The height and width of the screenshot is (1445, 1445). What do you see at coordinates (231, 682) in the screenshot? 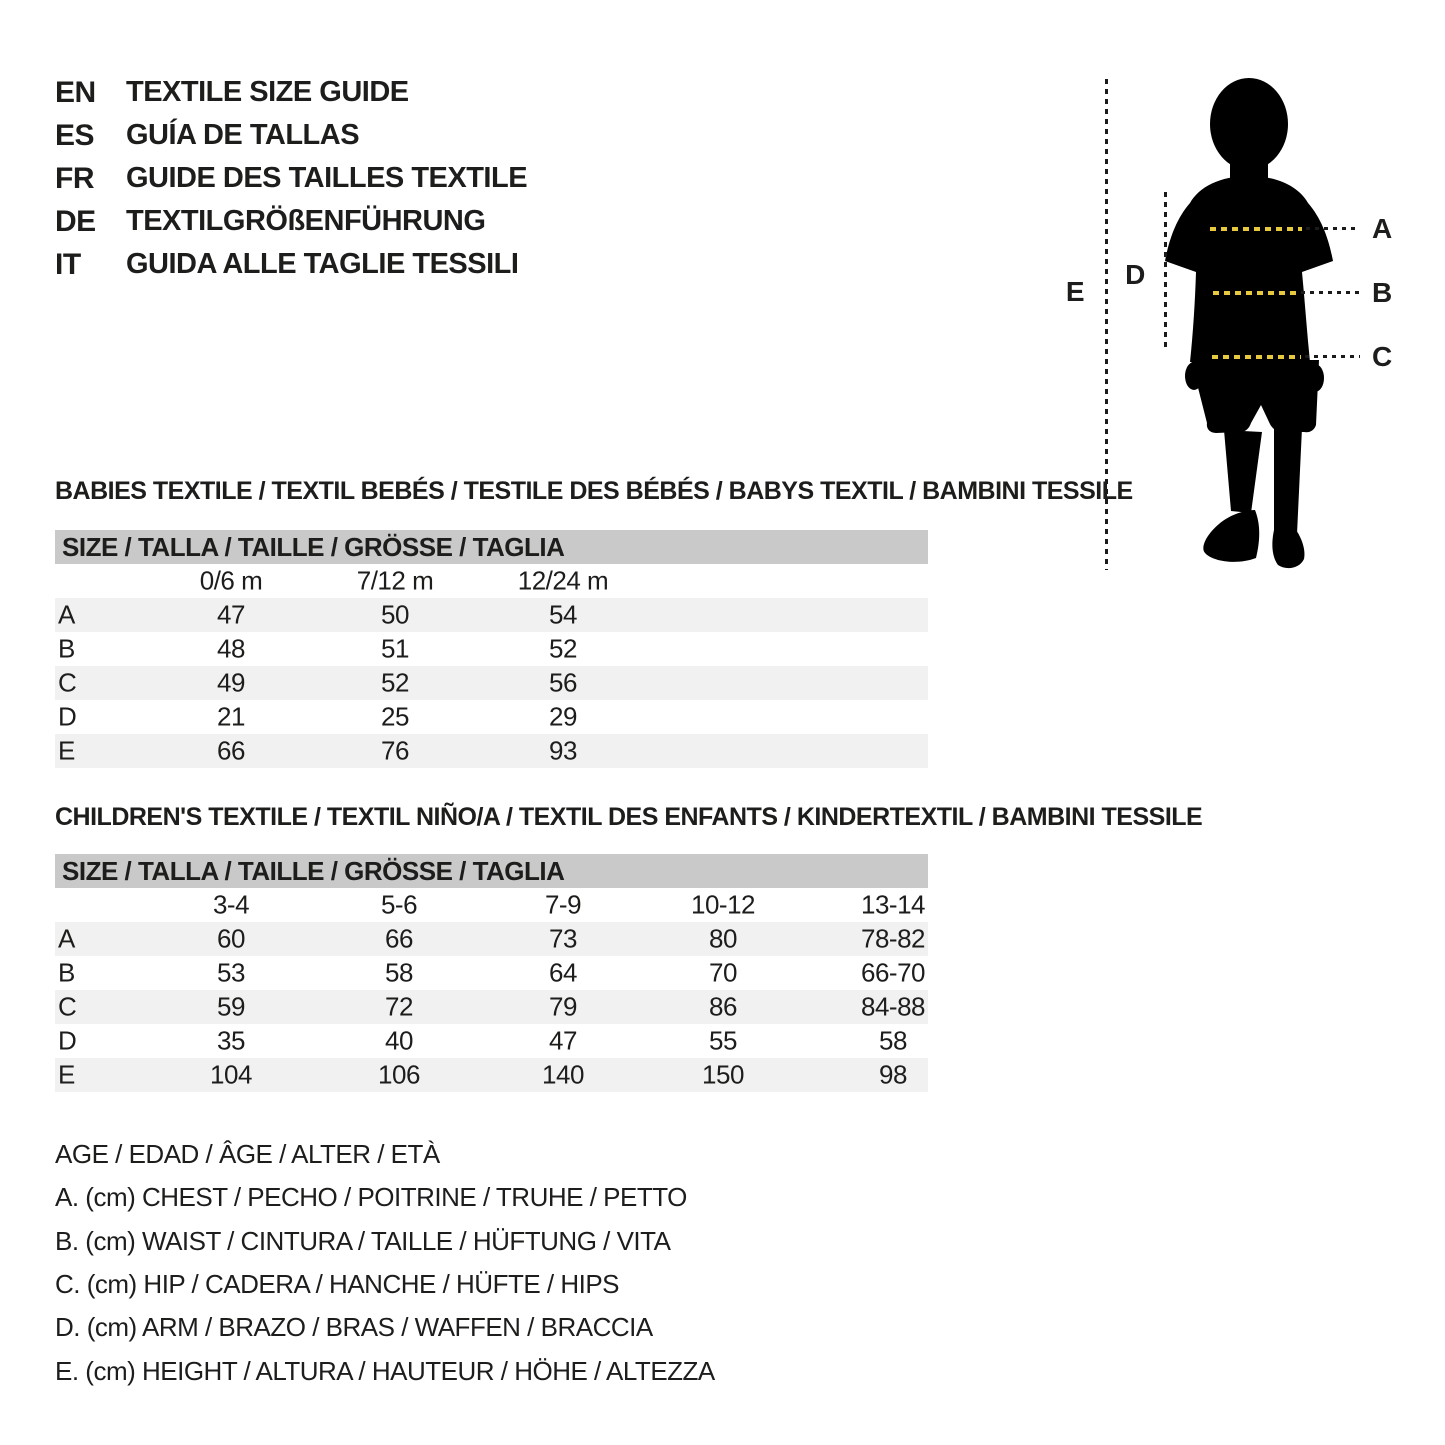
I see `table-cell: 49` at bounding box center [231, 682].